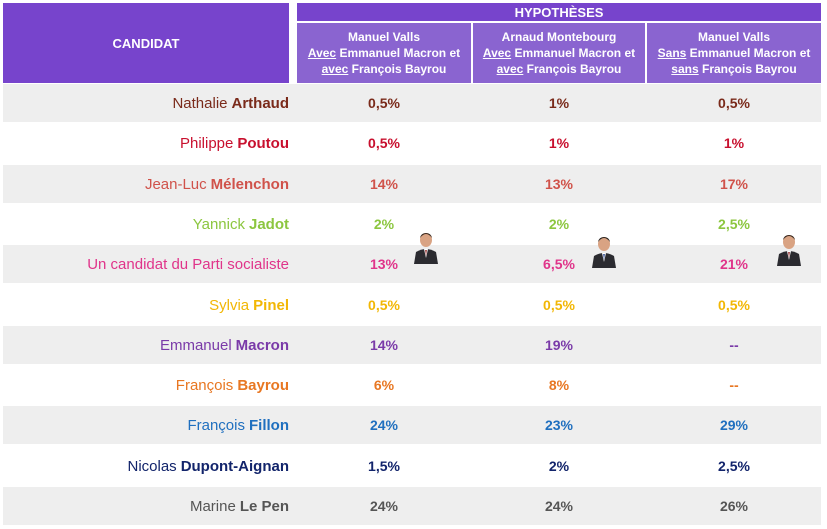  I want to click on table-row: François Fillon 24% 23% 29%, so click(412, 425).